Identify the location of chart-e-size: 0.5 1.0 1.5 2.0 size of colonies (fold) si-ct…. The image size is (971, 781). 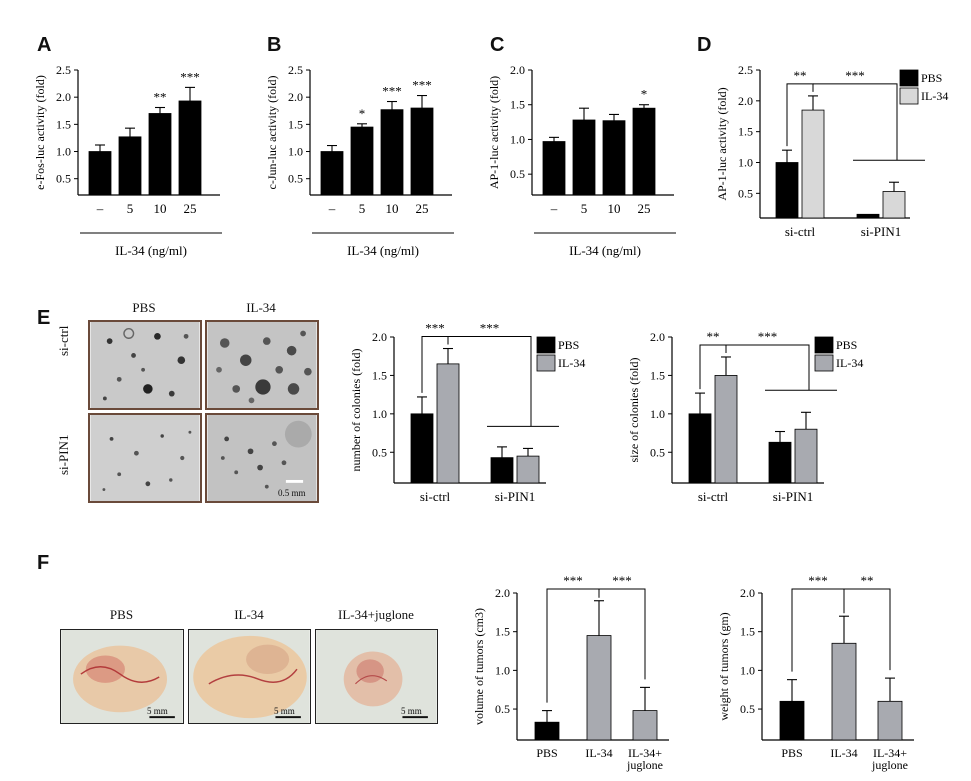
(745, 416).